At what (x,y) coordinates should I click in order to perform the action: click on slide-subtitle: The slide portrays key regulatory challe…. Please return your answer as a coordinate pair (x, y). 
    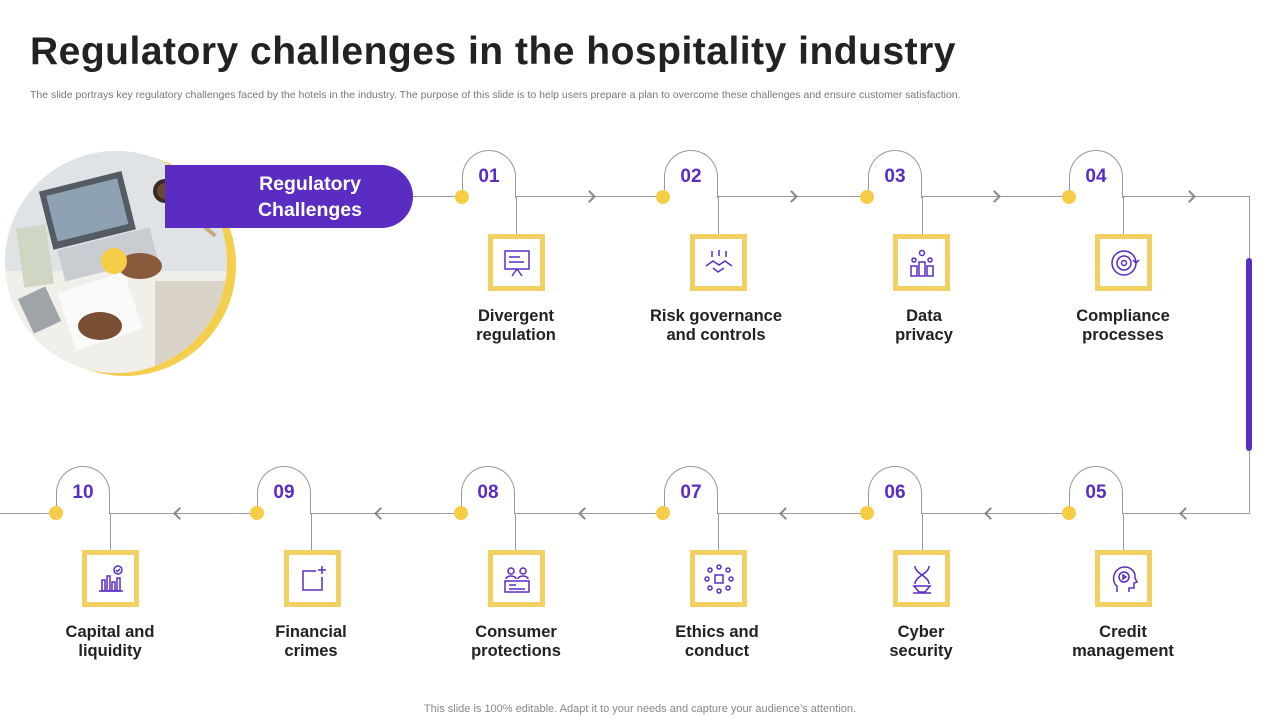
    Looking at the image, I should click on (495, 95).